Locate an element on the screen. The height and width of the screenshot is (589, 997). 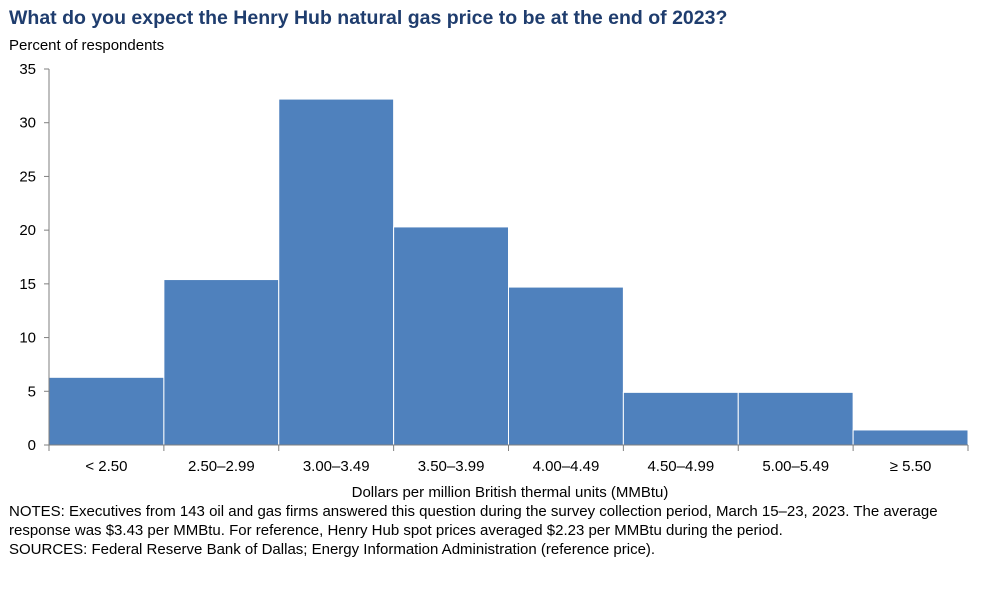
x-tick-label-0: < 2.50 is located at coordinates (106, 466).